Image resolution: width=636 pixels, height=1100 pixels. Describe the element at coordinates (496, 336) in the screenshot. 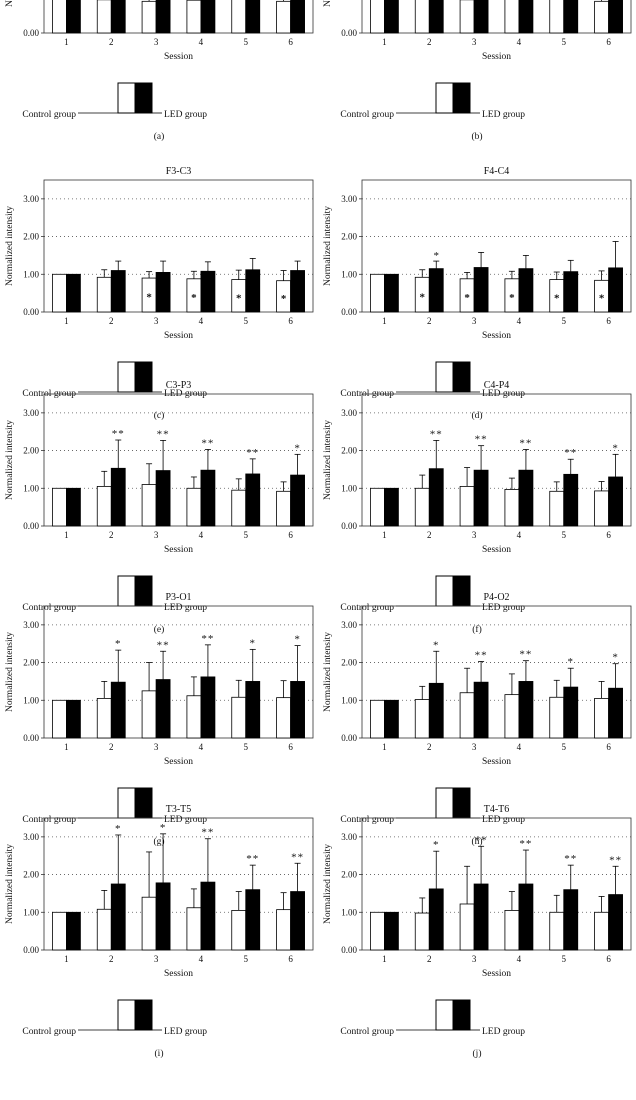

I see `x-axis-label: Session` at that location.